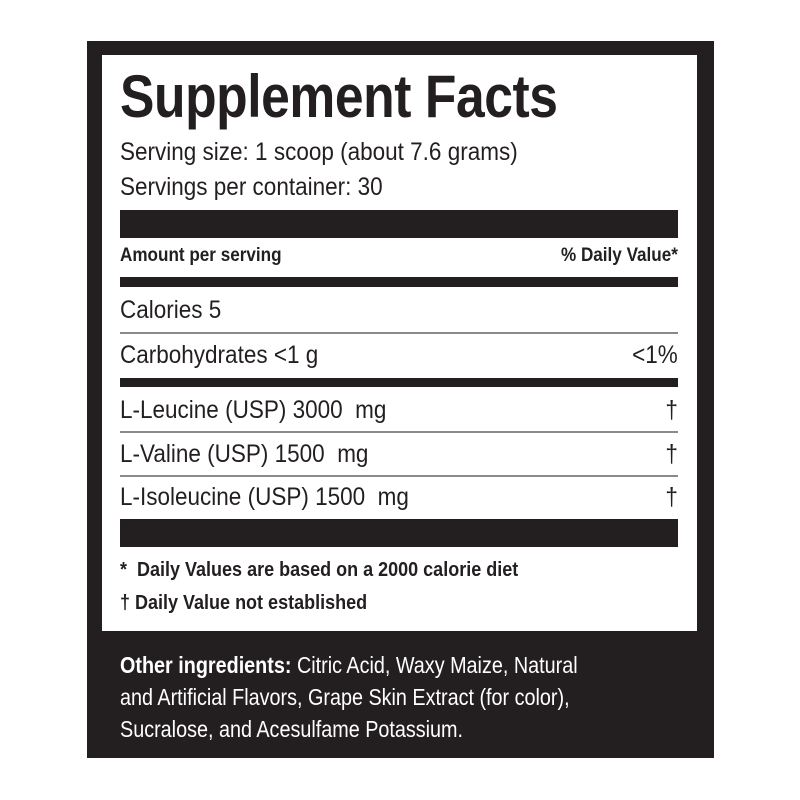 This screenshot has height=800, width=800. What do you see at coordinates (671, 454) in the screenshot?
I see `row-valine-dv: †` at bounding box center [671, 454].